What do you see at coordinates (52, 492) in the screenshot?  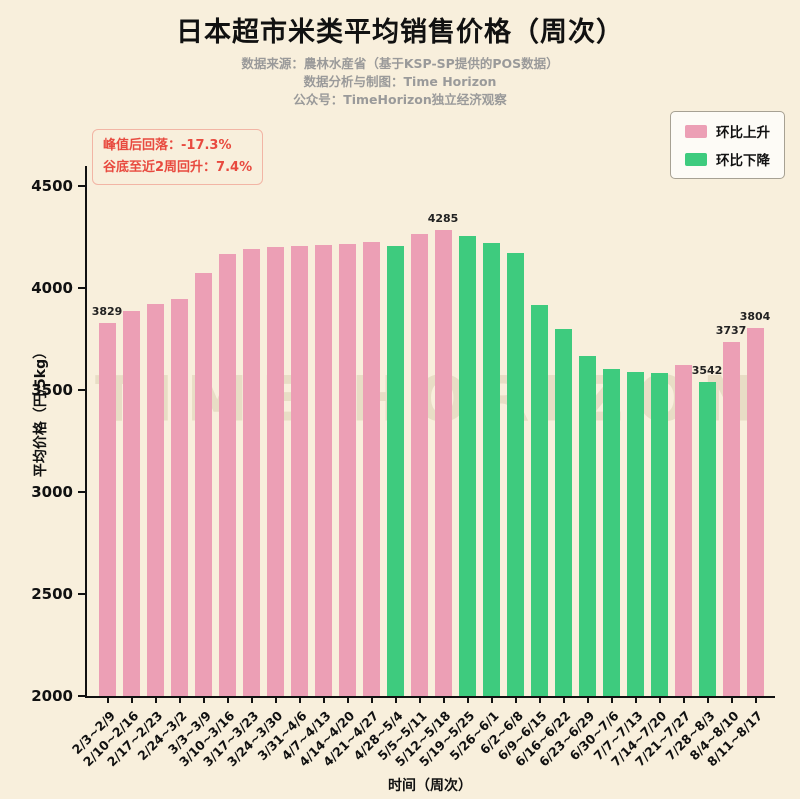 I see `y-tick-label: 3000` at bounding box center [52, 492].